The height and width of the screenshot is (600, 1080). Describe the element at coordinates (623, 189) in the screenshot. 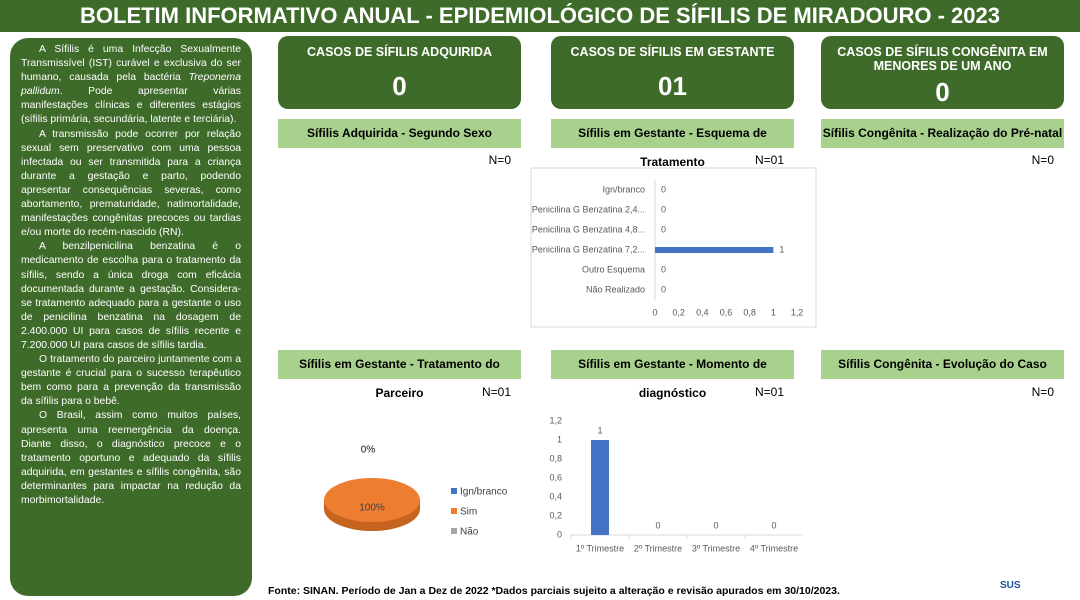

I see `y-tick-label: Ign/branco` at that location.